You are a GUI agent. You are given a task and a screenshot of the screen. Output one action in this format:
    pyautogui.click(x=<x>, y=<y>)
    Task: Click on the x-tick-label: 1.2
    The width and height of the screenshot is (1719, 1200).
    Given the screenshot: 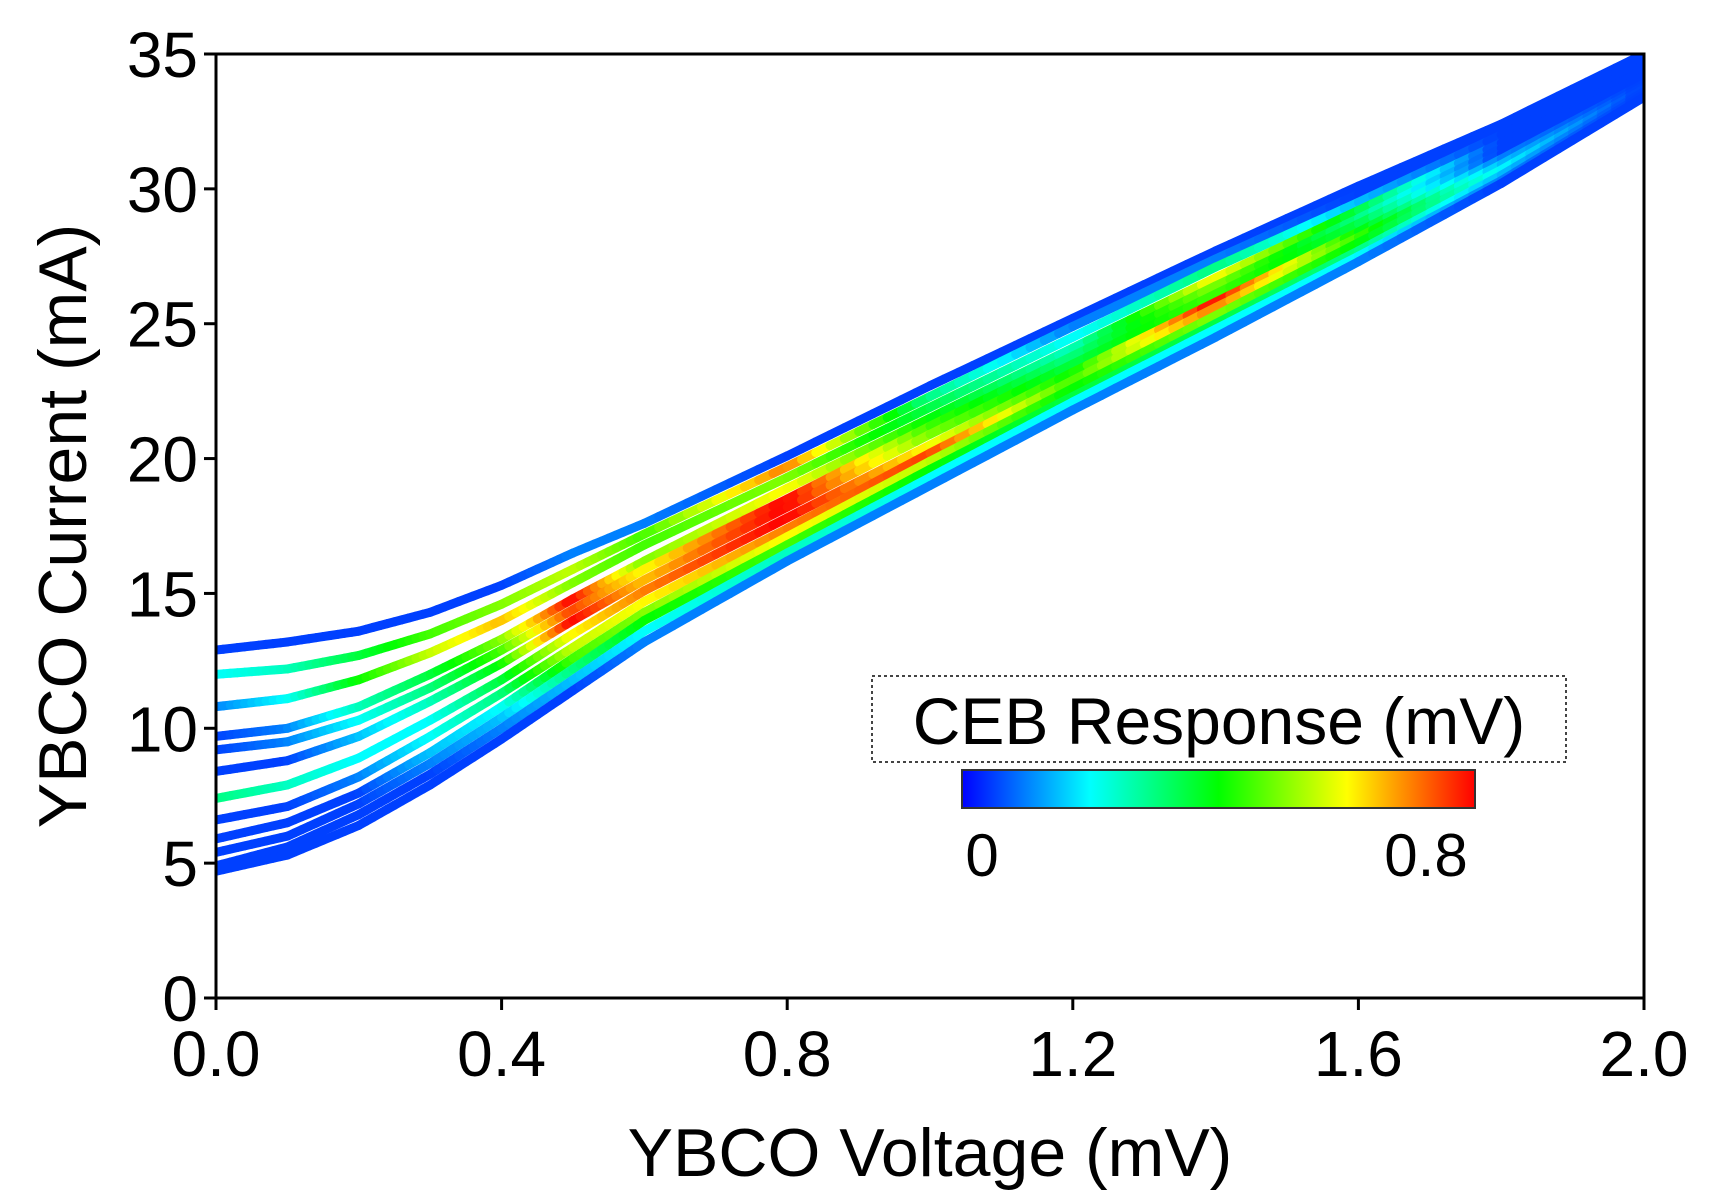 What is the action you would take?
    pyautogui.click(x=1072, y=1054)
    